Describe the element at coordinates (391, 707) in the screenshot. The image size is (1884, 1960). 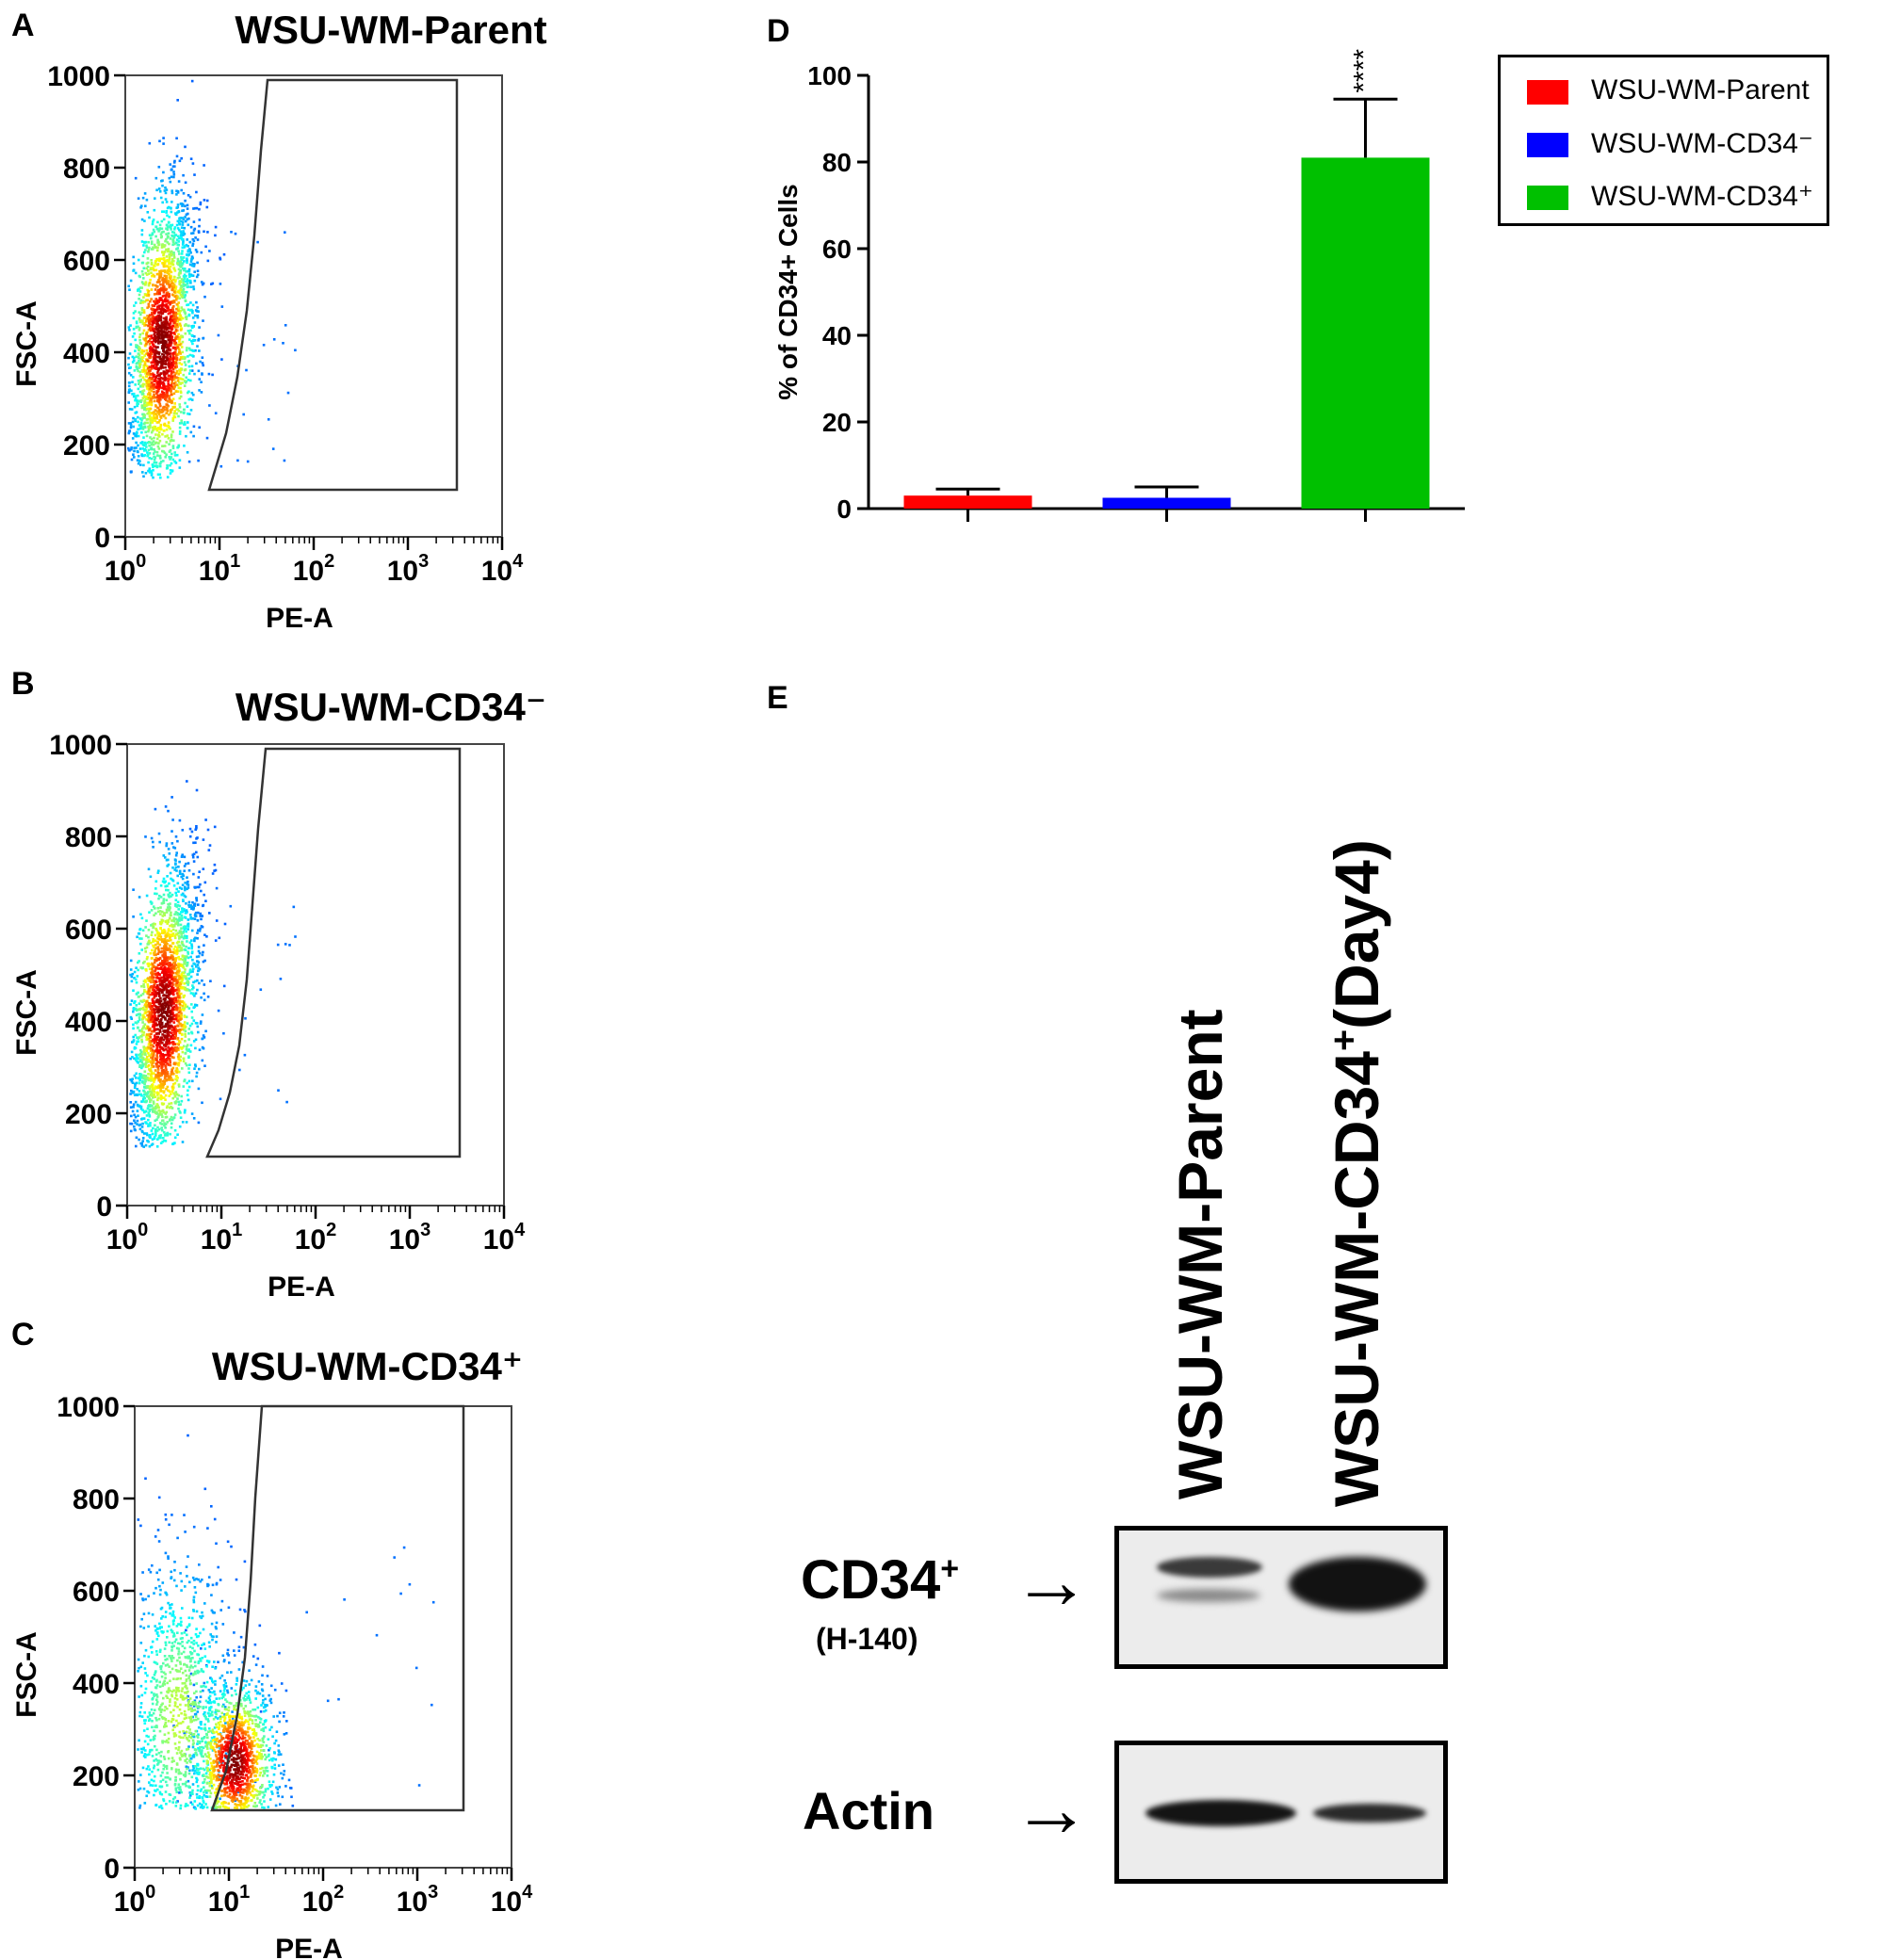
I see `flow-title-b: WSU-WM-CD34⁻` at that location.